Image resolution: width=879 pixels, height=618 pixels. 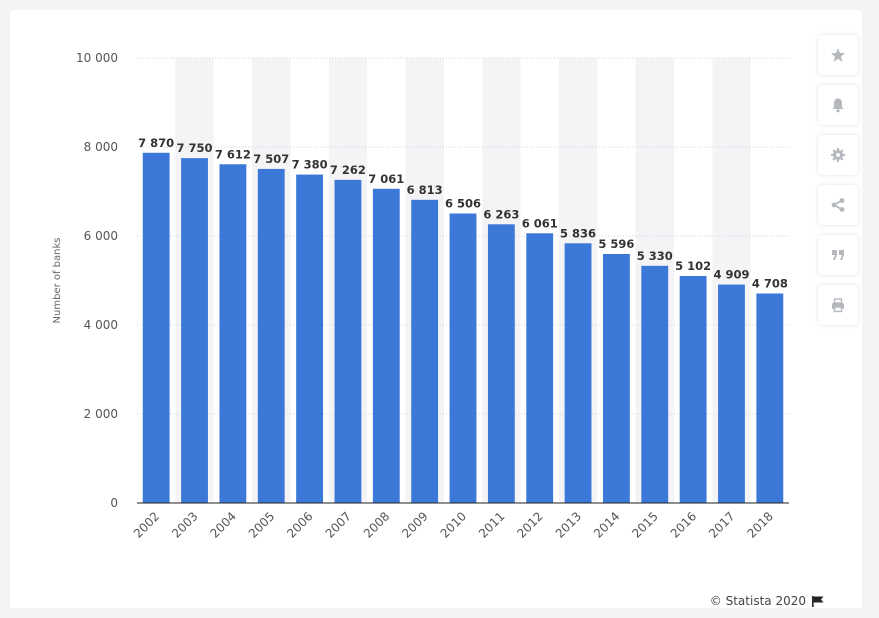 What do you see at coordinates (338, 524) in the screenshot?
I see `x-tick-label: 2007` at bounding box center [338, 524].